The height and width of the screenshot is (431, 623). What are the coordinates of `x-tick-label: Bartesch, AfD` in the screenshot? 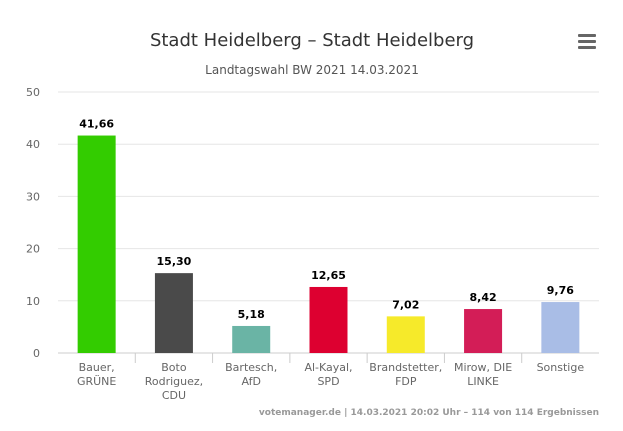 It's located at (251, 374).